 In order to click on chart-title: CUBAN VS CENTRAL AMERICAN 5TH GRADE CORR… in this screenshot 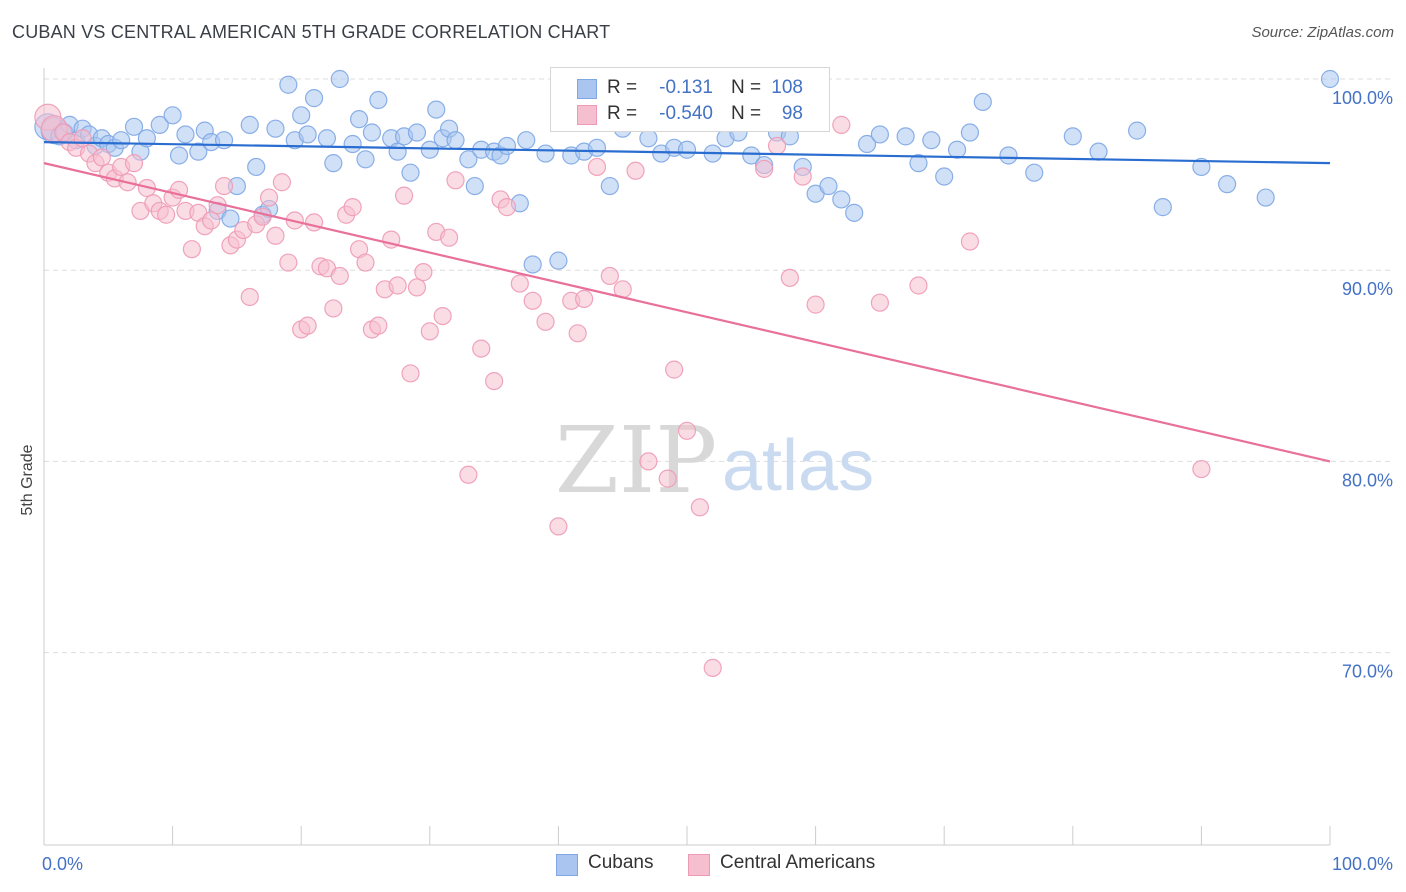, I will do `click(311, 32)`.